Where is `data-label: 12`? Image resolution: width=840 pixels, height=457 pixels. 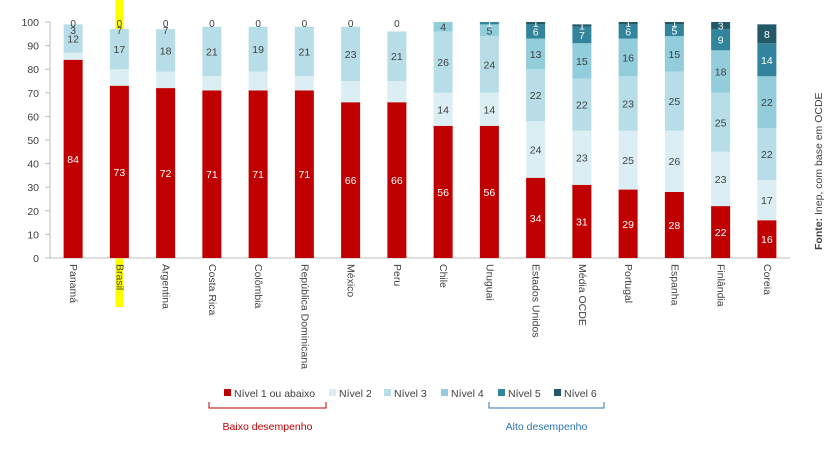
data-label: 12 is located at coordinates (73, 40).